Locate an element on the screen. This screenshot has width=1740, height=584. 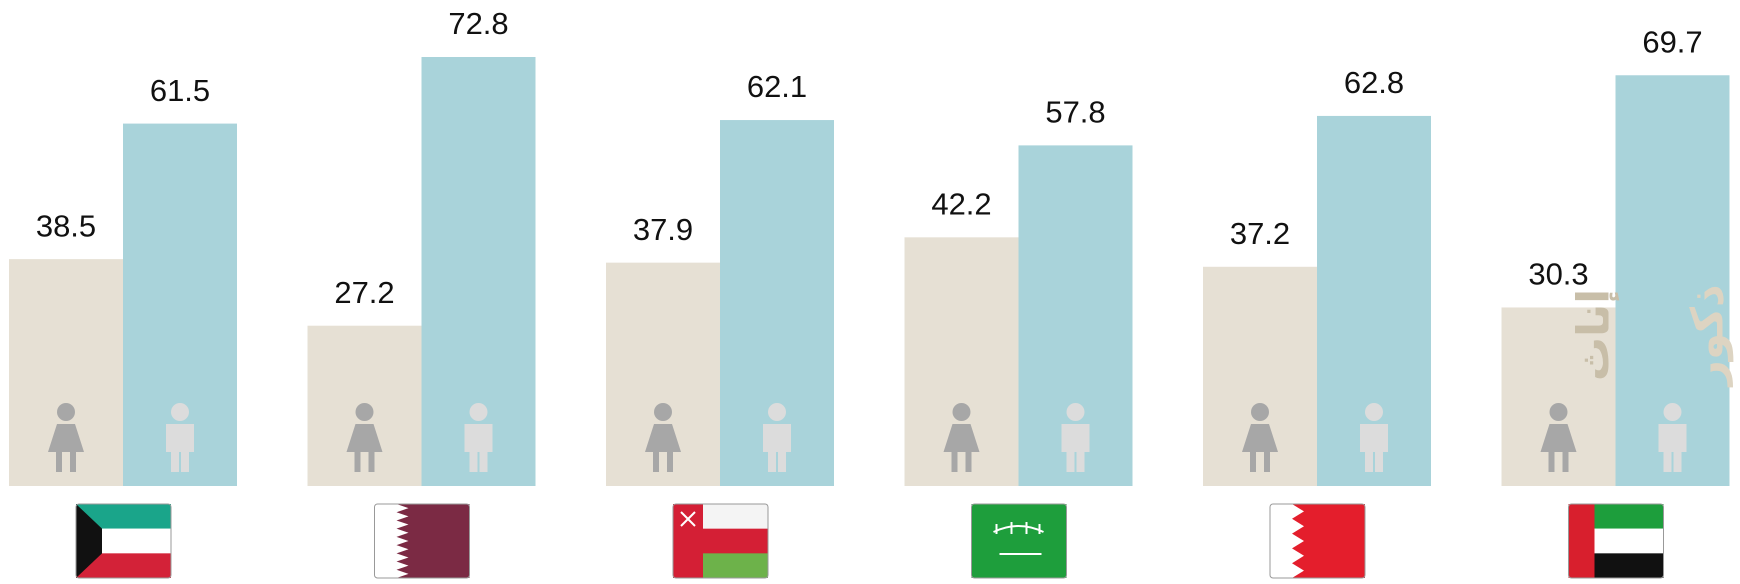
emblem is located at coordinates (688, 519).